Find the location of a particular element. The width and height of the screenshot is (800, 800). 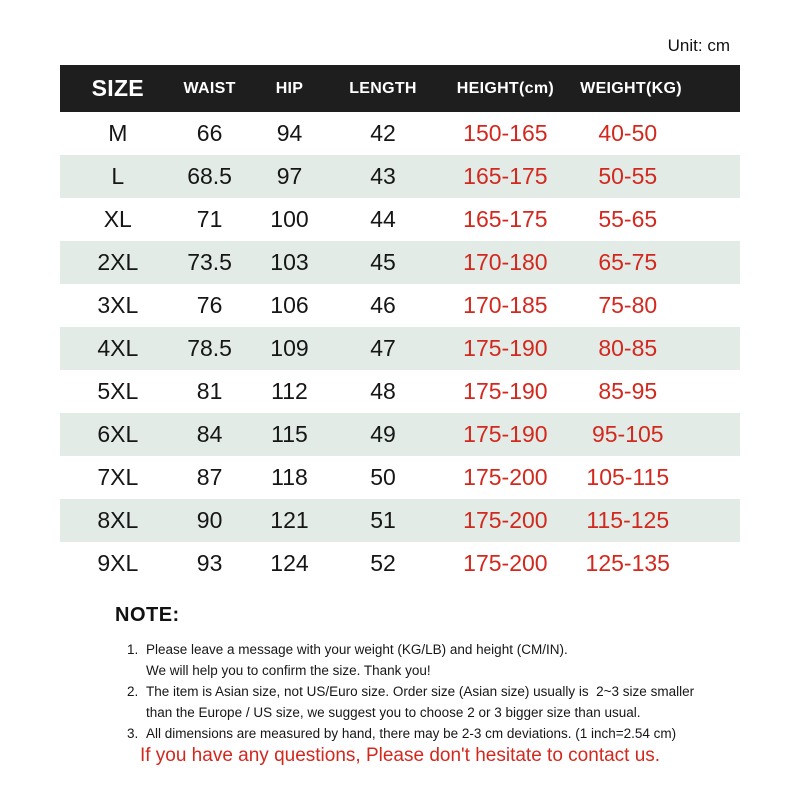

cell-waist: 78.5 is located at coordinates (209, 348).